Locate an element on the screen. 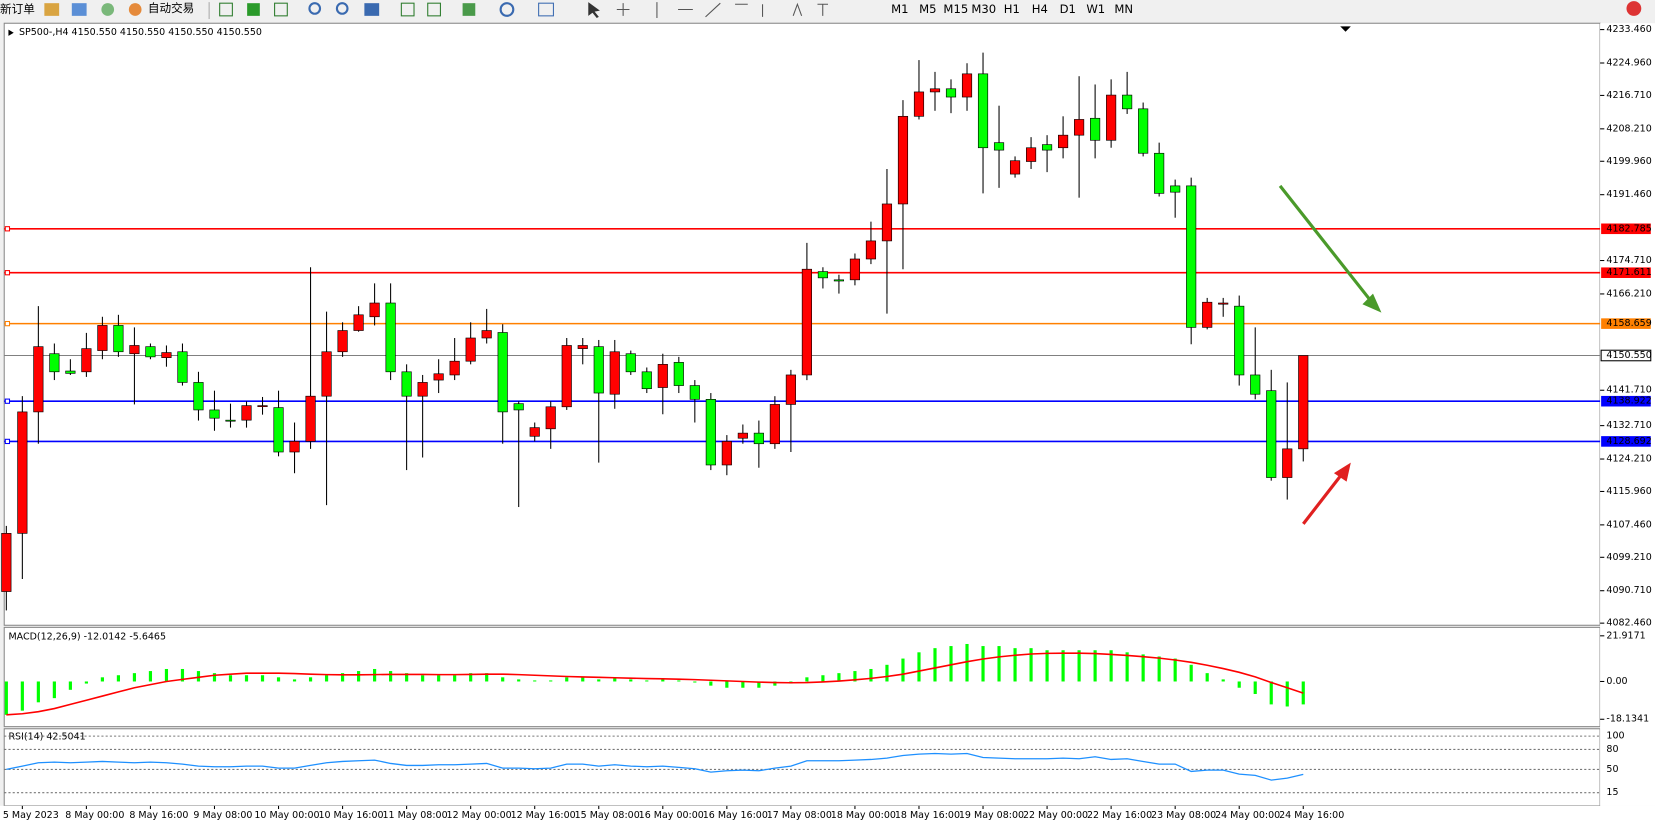  y-tick-label: 4090.710 is located at coordinates (1628, 590).